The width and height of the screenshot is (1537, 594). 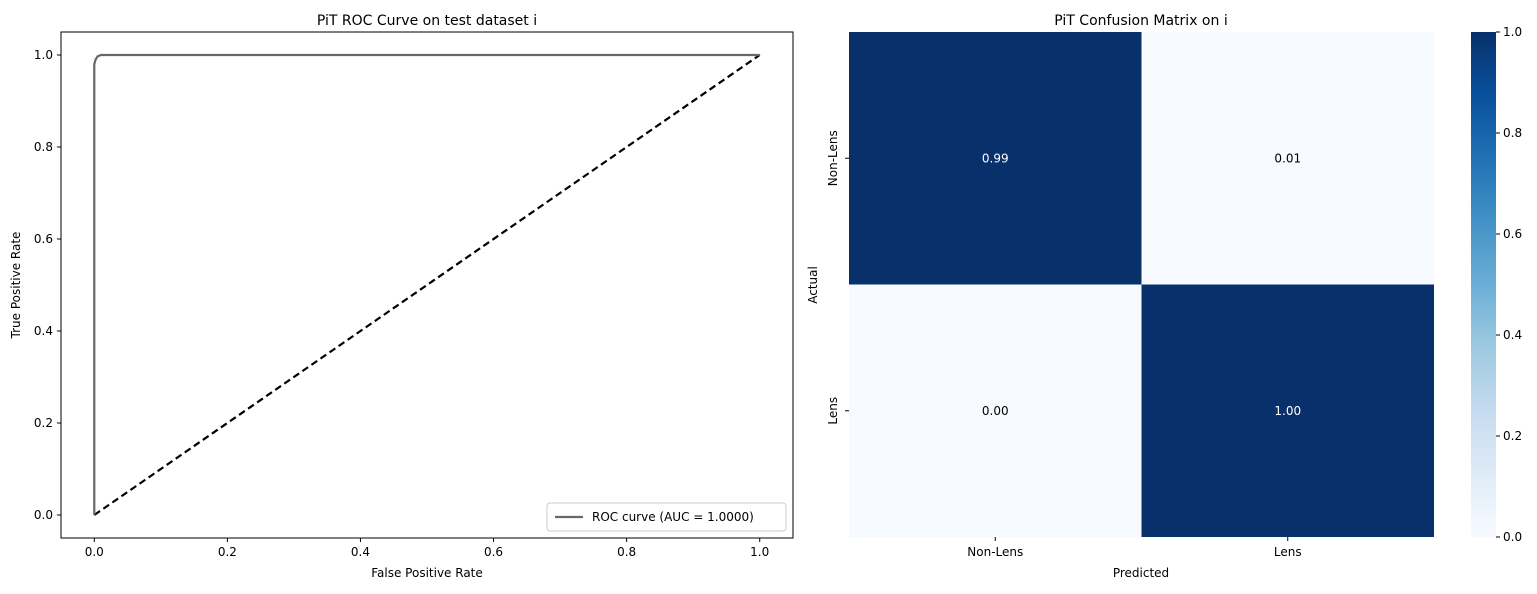 What do you see at coordinates (1141, 573) in the screenshot?
I see `cm-xlabel: Predicted` at bounding box center [1141, 573].